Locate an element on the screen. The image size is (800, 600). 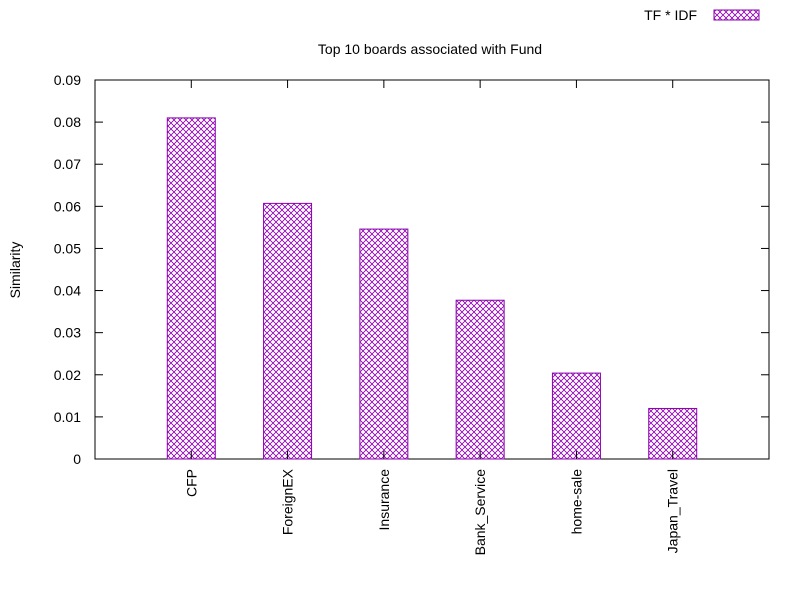
y-tick-label: 0 is located at coordinates (77, 459).